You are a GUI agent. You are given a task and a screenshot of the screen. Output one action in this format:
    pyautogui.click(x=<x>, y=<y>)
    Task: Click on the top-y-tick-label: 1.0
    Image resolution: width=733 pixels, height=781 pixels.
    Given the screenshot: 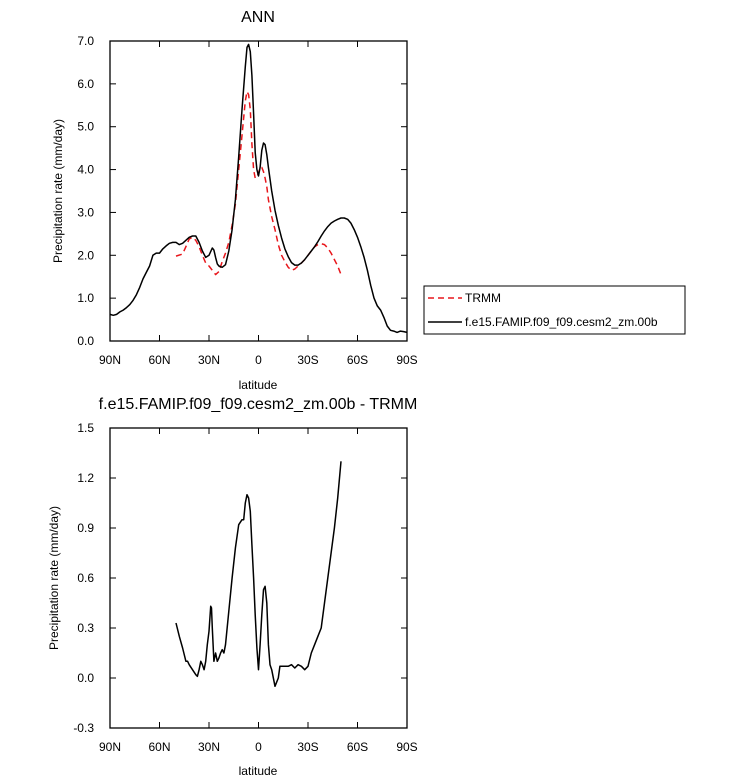 What is the action you would take?
    pyautogui.click(x=85, y=298)
    